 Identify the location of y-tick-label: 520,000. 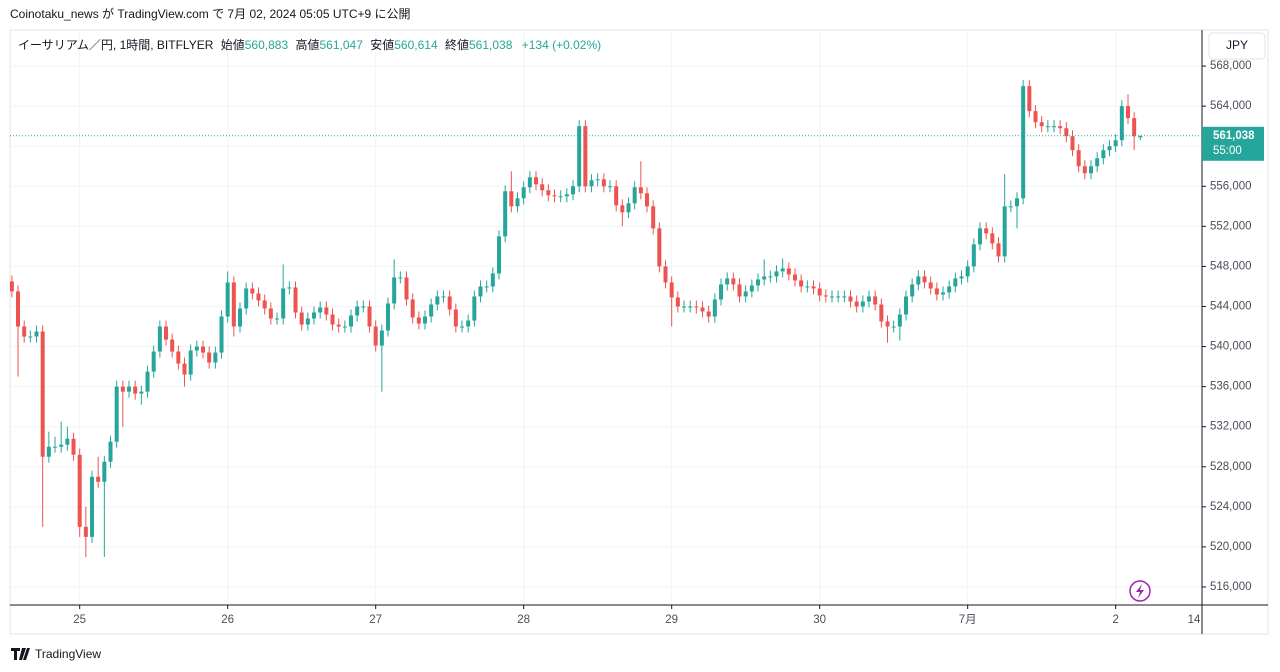
(1231, 547).